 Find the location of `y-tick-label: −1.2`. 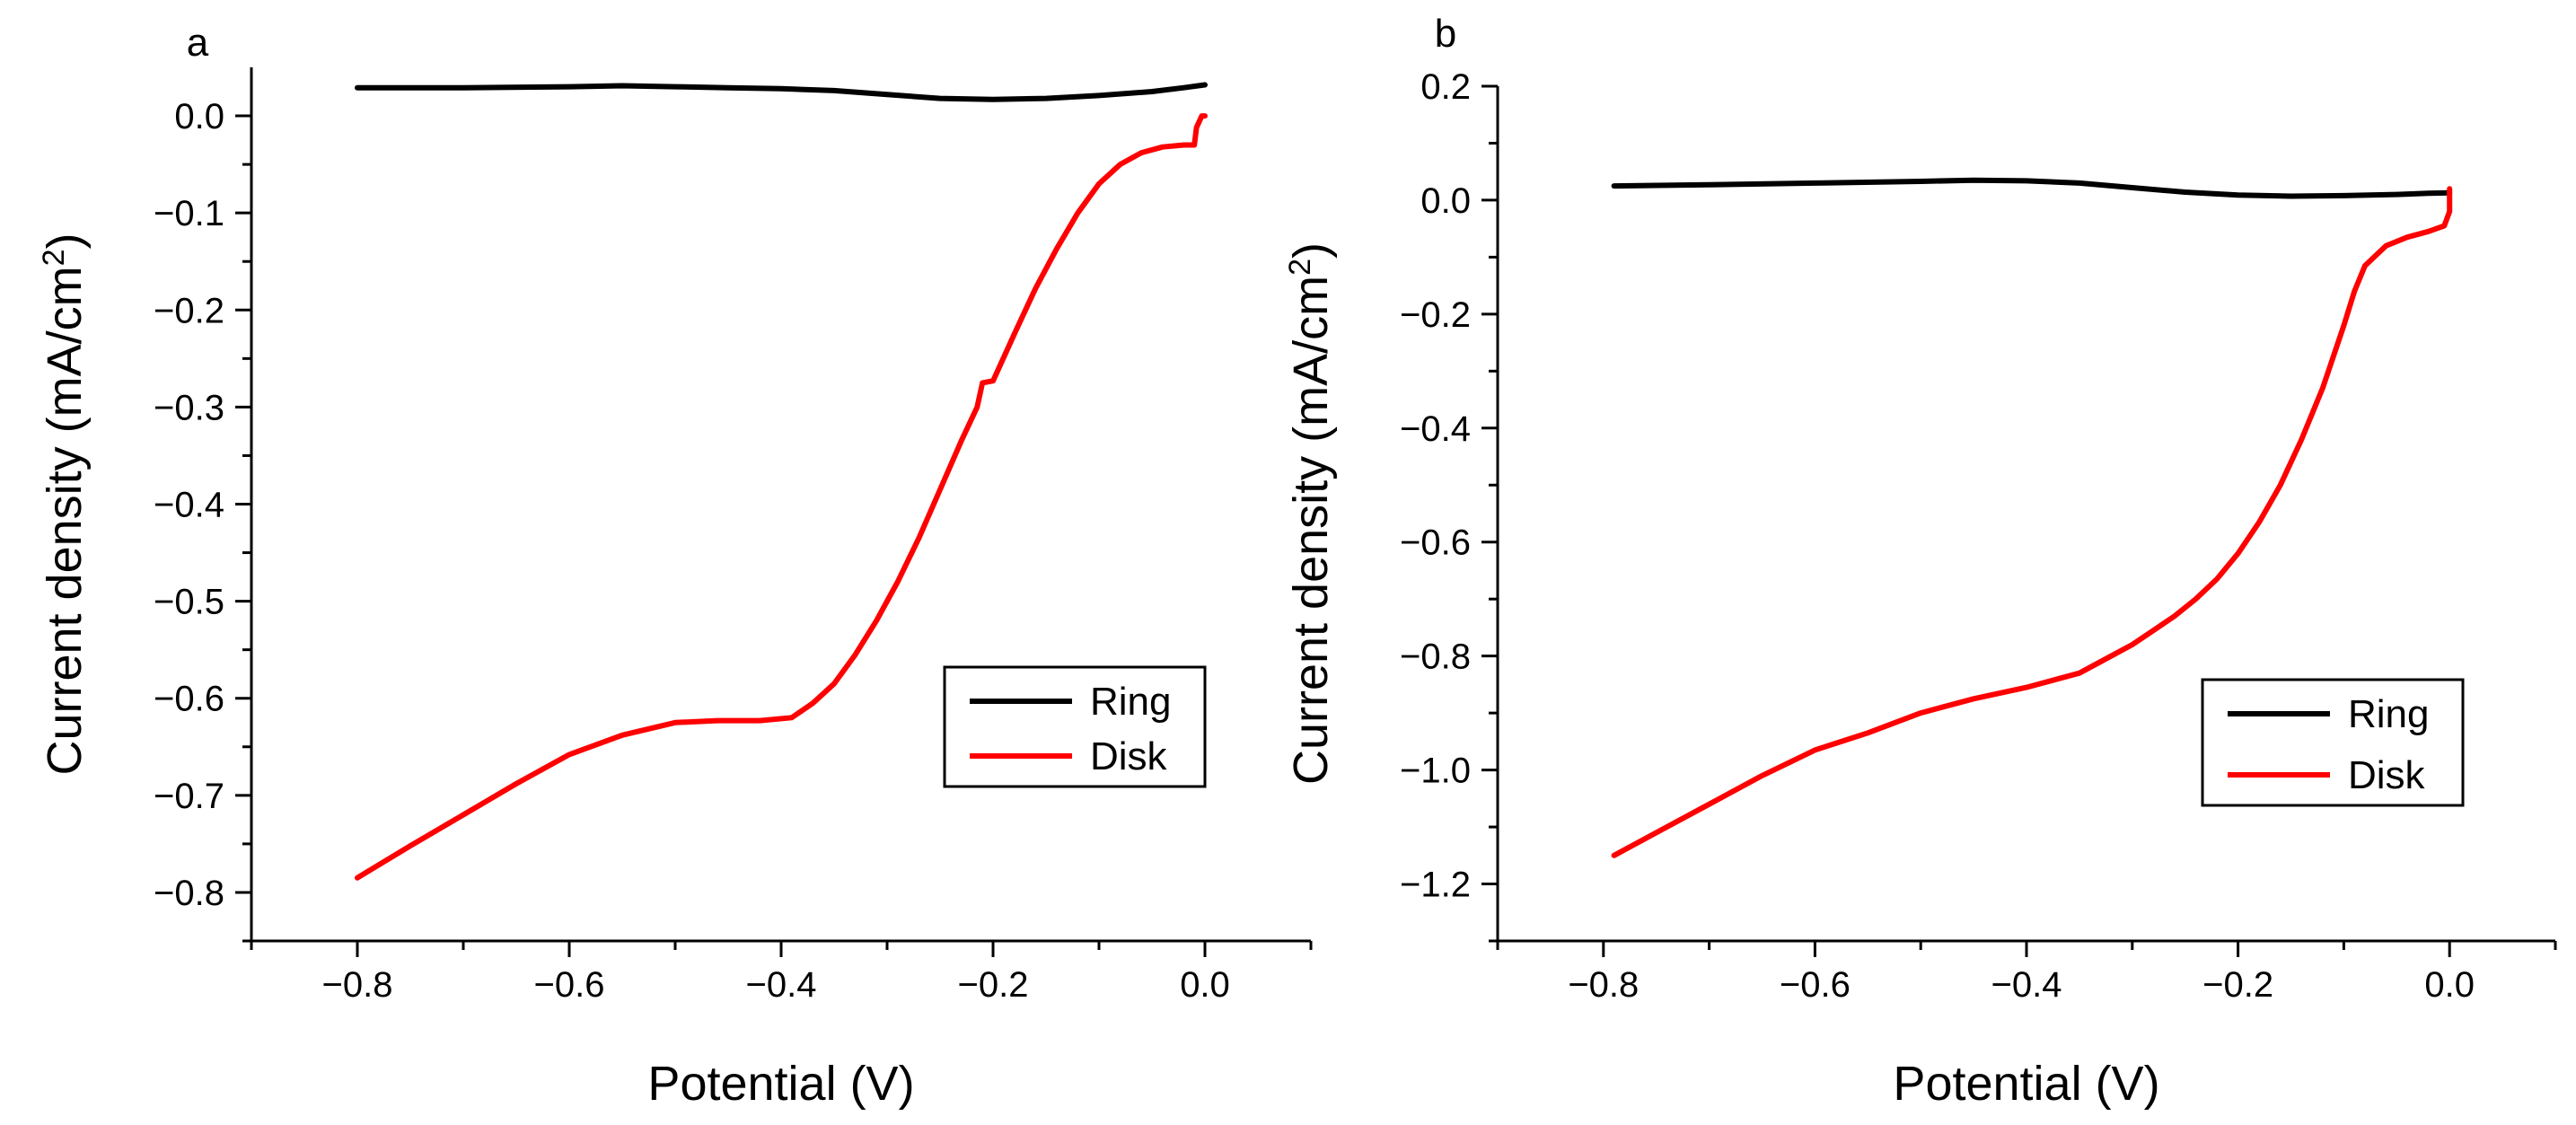

y-tick-label: −1.2 is located at coordinates (1435, 885).